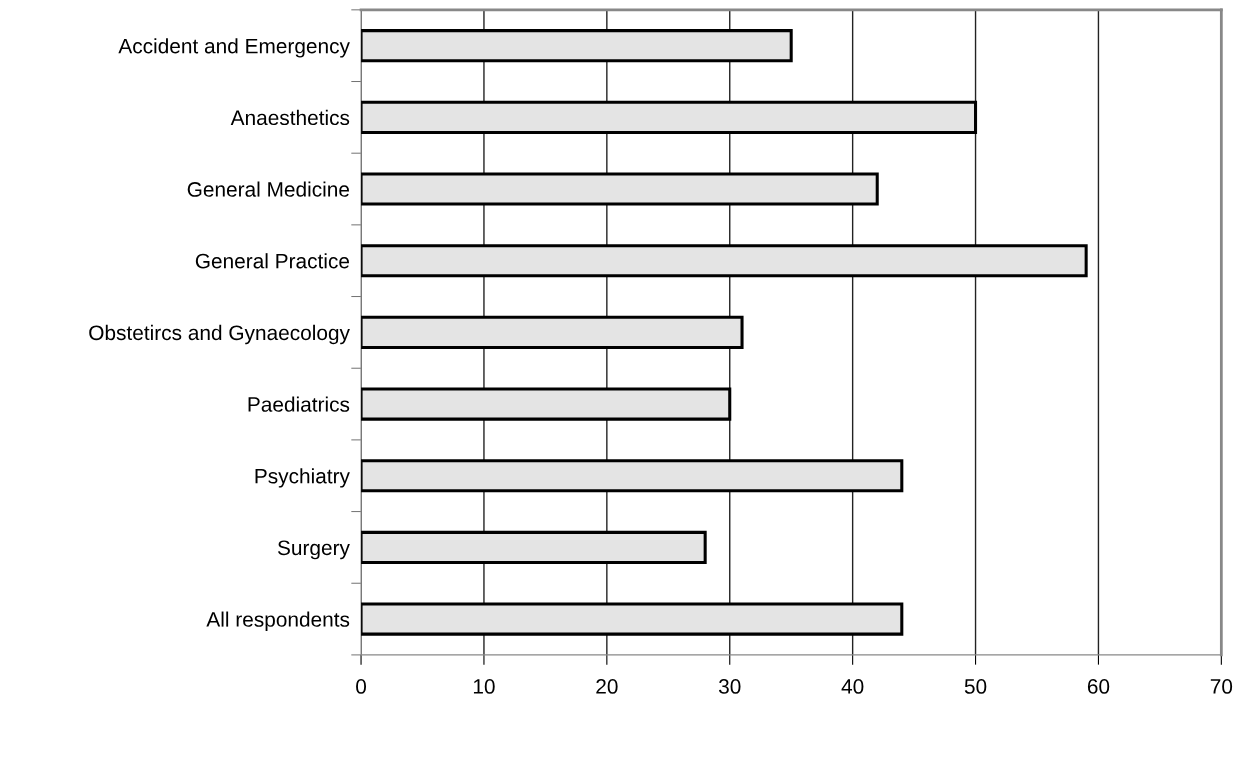 The width and height of the screenshot is (1245, 758). Describe the element at coordinates (361, 686) in the screenshot. I see `x-tick-label: 0` at that location.